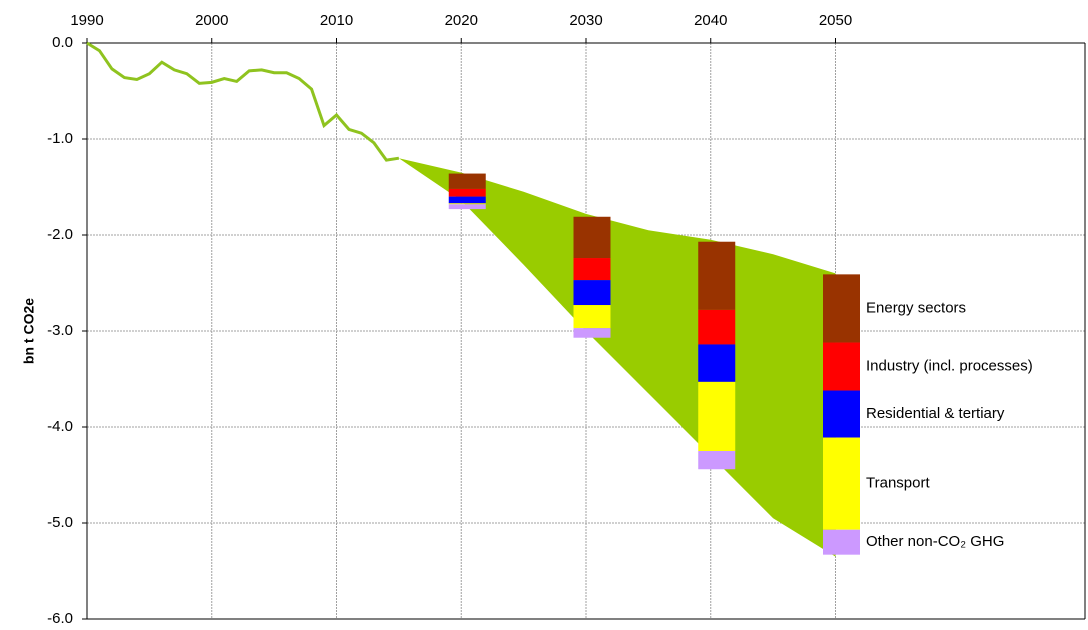  I want to click on x-tick-label: 2010, so click(336, 20).